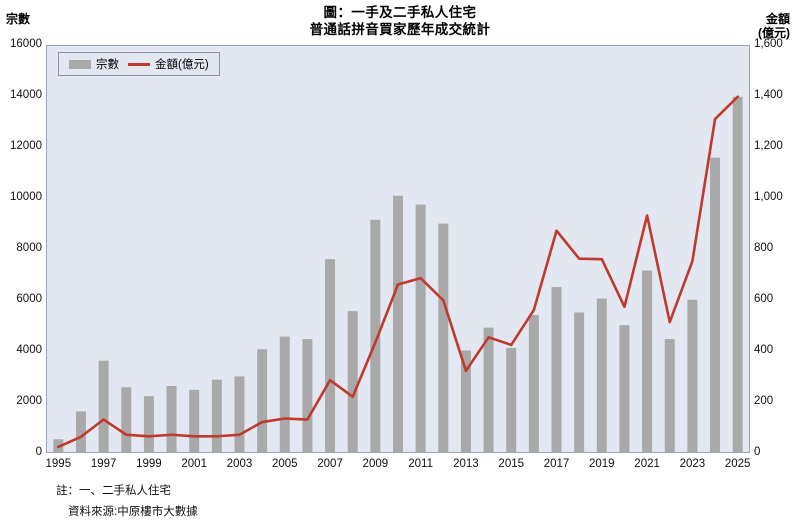  What do you see at coordinates (26, 146) in the screenshot?
I see `y-axis-left-tick-label: 12000` at bounding box center [26, 146].